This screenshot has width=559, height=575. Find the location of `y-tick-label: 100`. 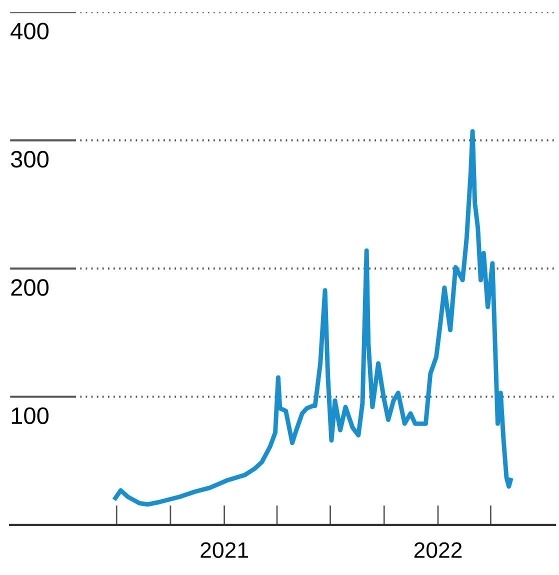

y-tick-label: 100 is located at coordinates (30, 415).